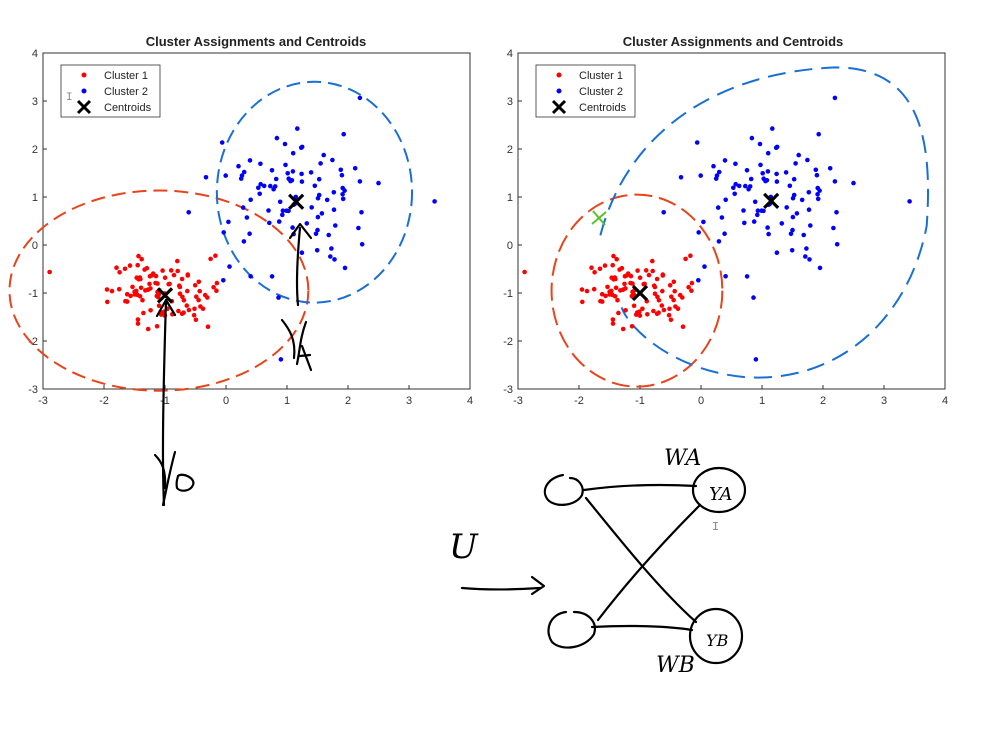 This screenshot has height=737, width=986. I want to click on y-tick-label: 1, so click(510, 198).